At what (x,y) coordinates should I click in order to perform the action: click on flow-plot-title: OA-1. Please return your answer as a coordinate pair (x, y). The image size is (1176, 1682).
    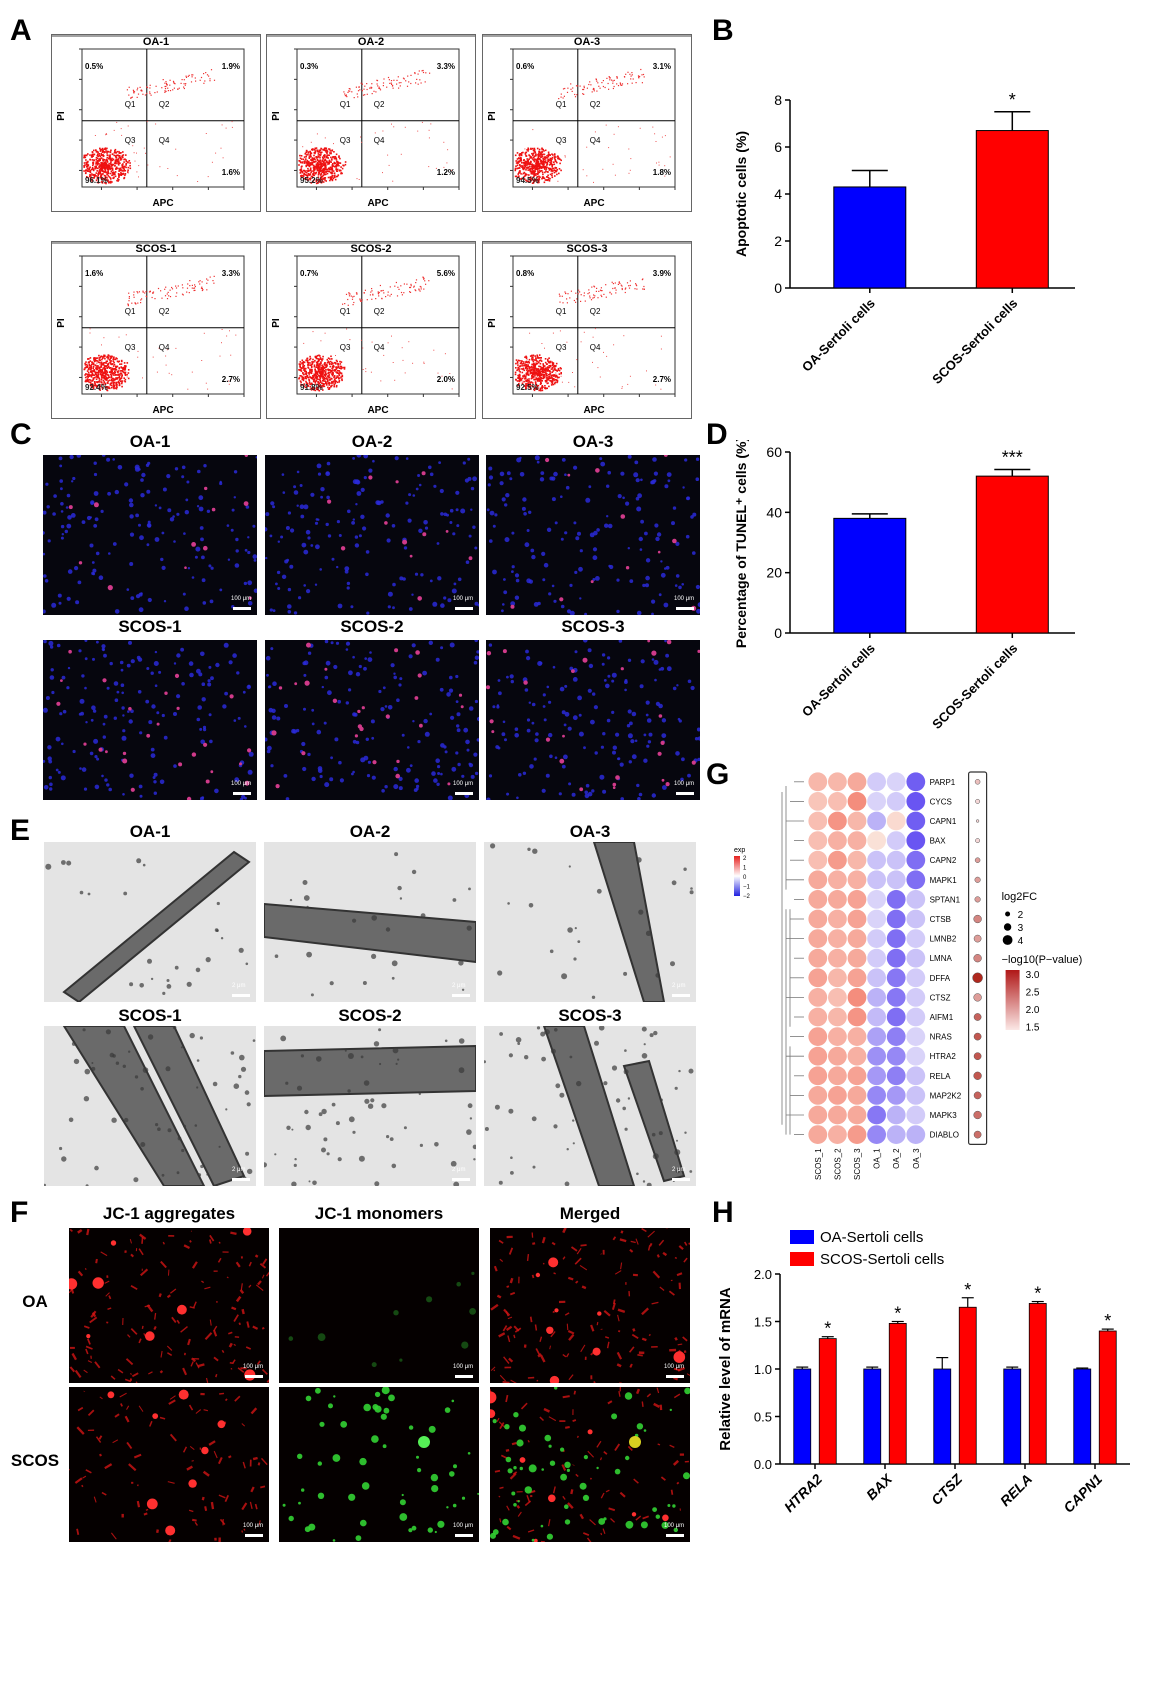
    Looking at the image, I should click on (156, 42).